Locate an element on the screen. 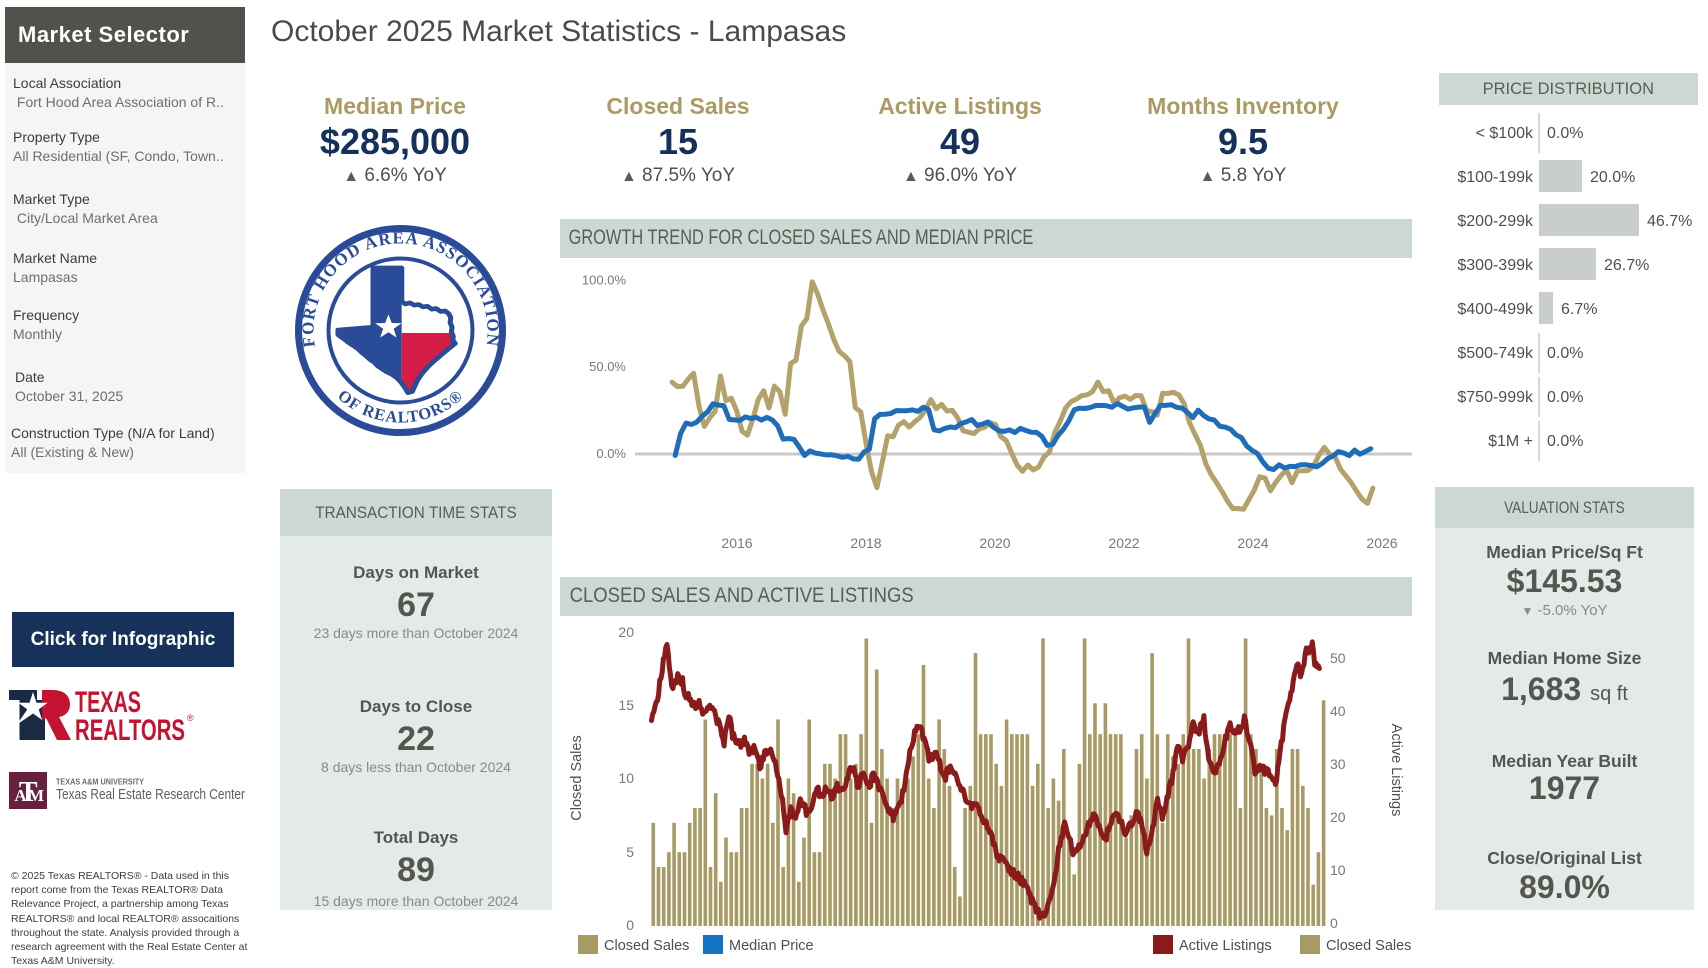  svg-text: < $100k is located at coordinates (1505, 133).